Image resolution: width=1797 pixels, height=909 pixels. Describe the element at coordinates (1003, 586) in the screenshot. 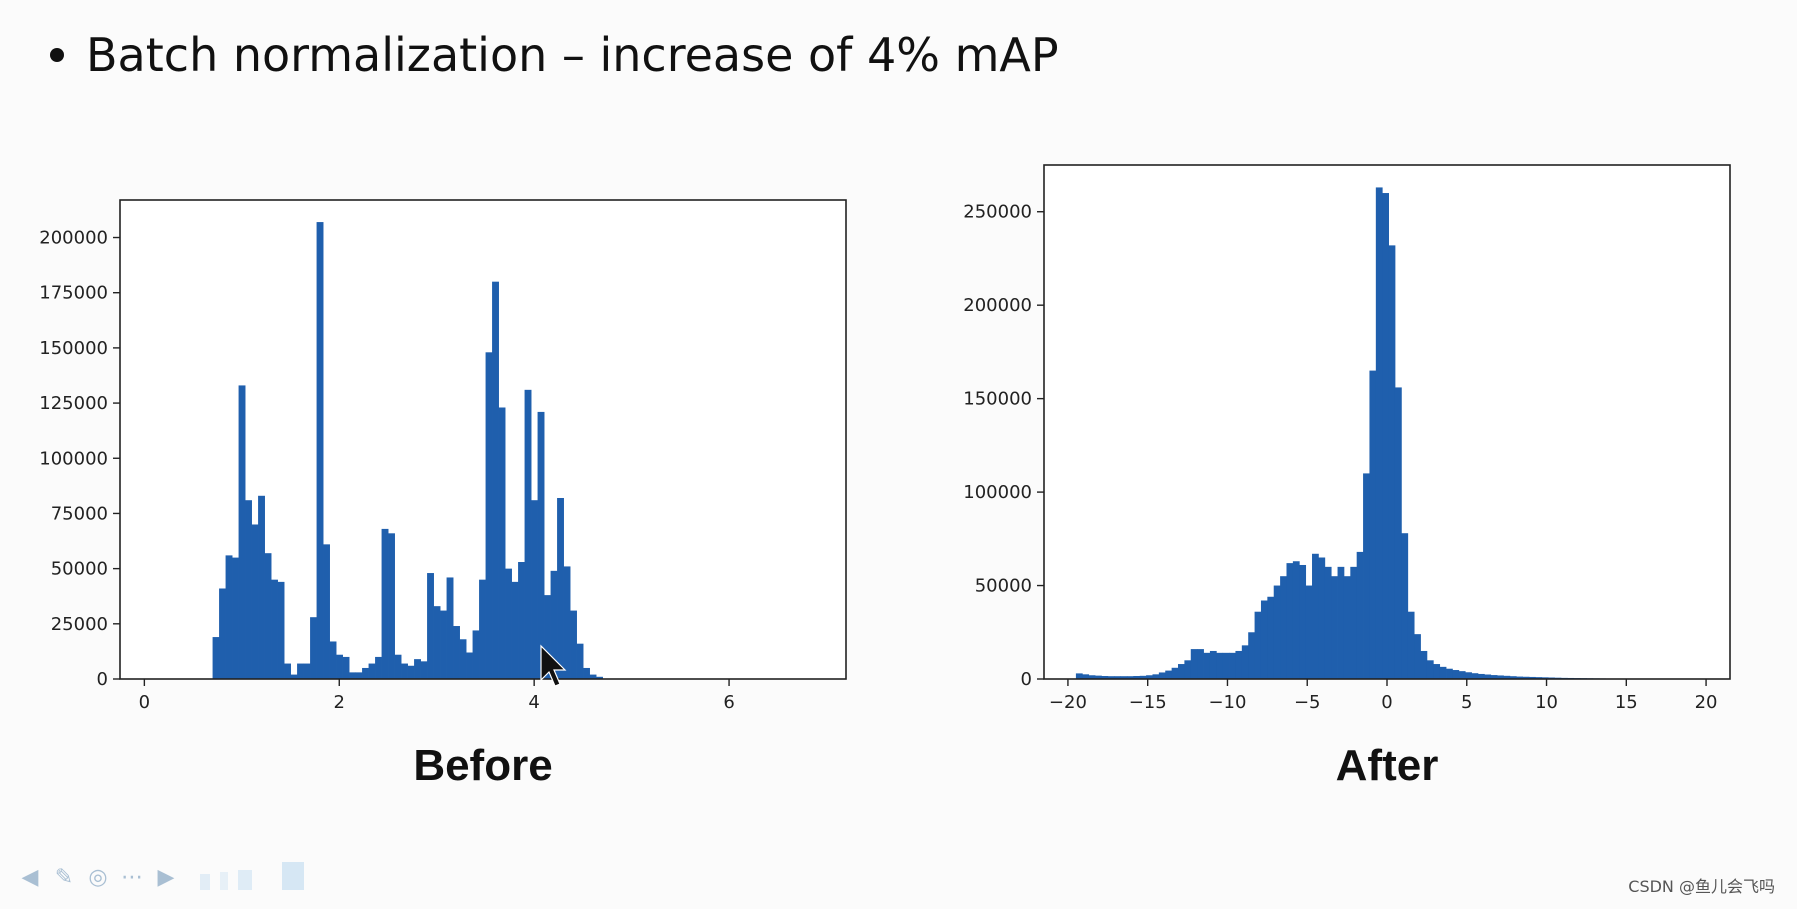

I see `y-tick-label: 50000` at that location.